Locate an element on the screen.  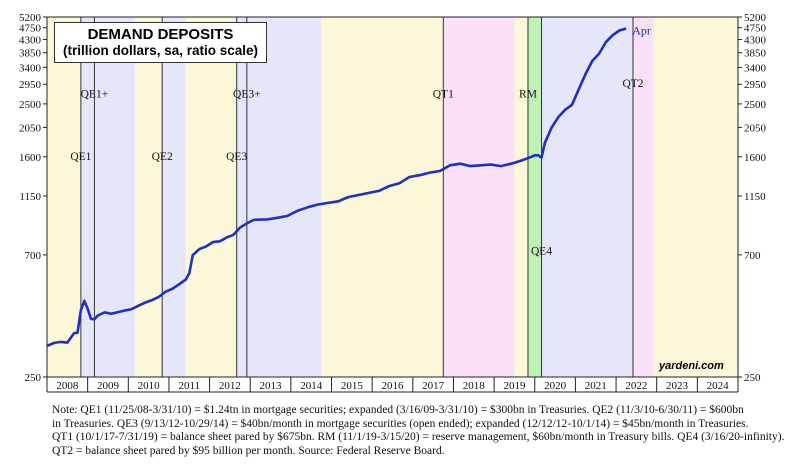
event-label: QE3+ is located at coordinates (247, 95).